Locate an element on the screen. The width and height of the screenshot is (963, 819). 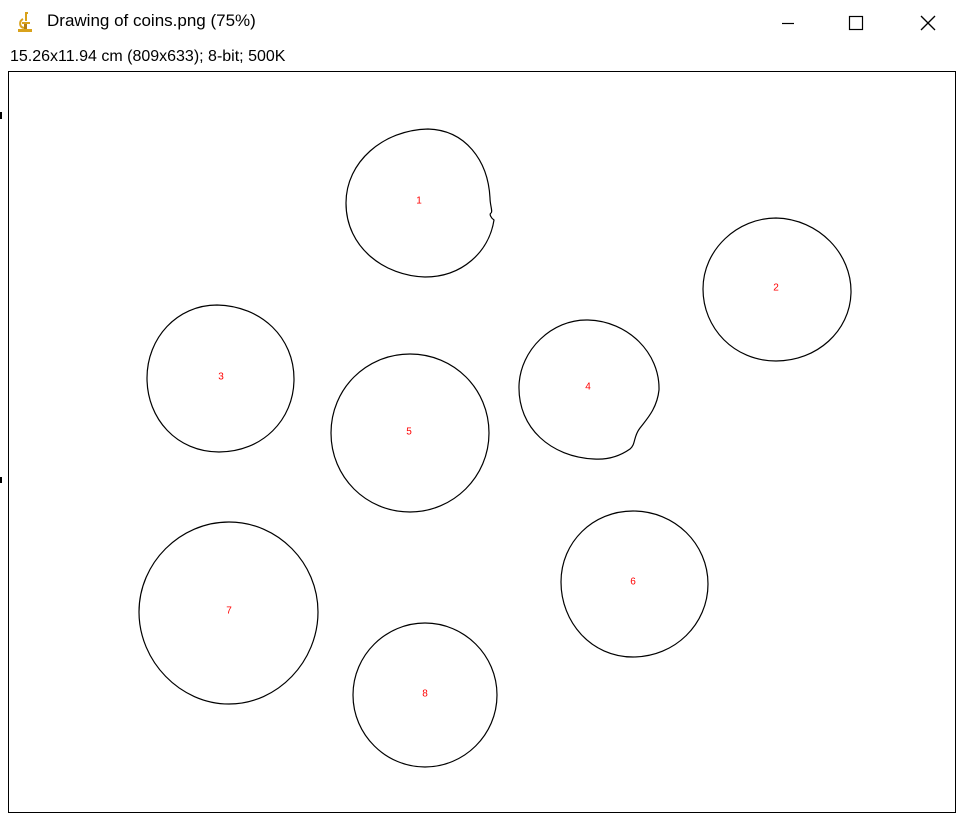
close-button is located at coordinates (928, 23).